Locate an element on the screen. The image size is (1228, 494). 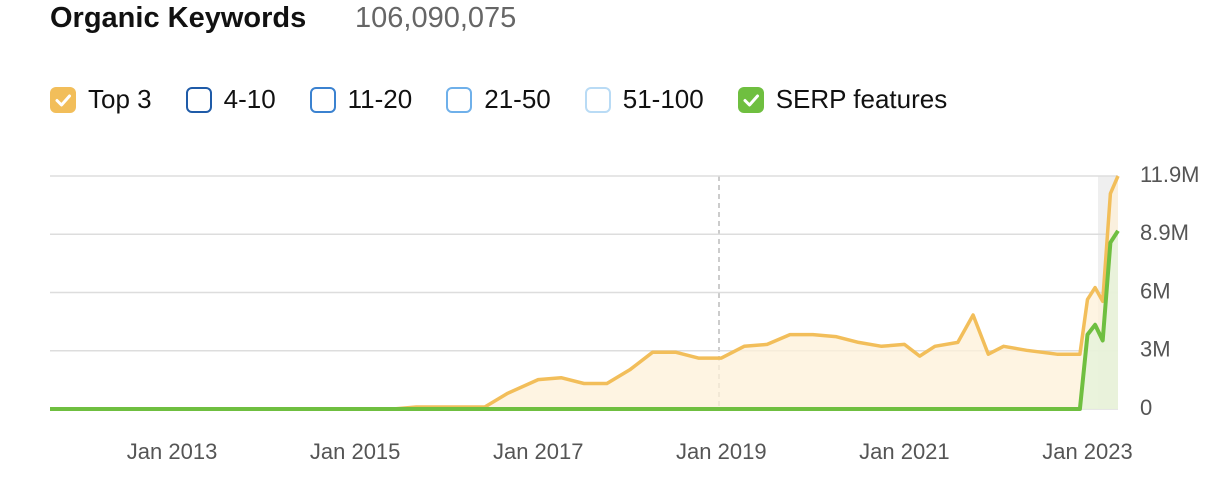
legend-item: SERP features is located at coordinates (842, 99).